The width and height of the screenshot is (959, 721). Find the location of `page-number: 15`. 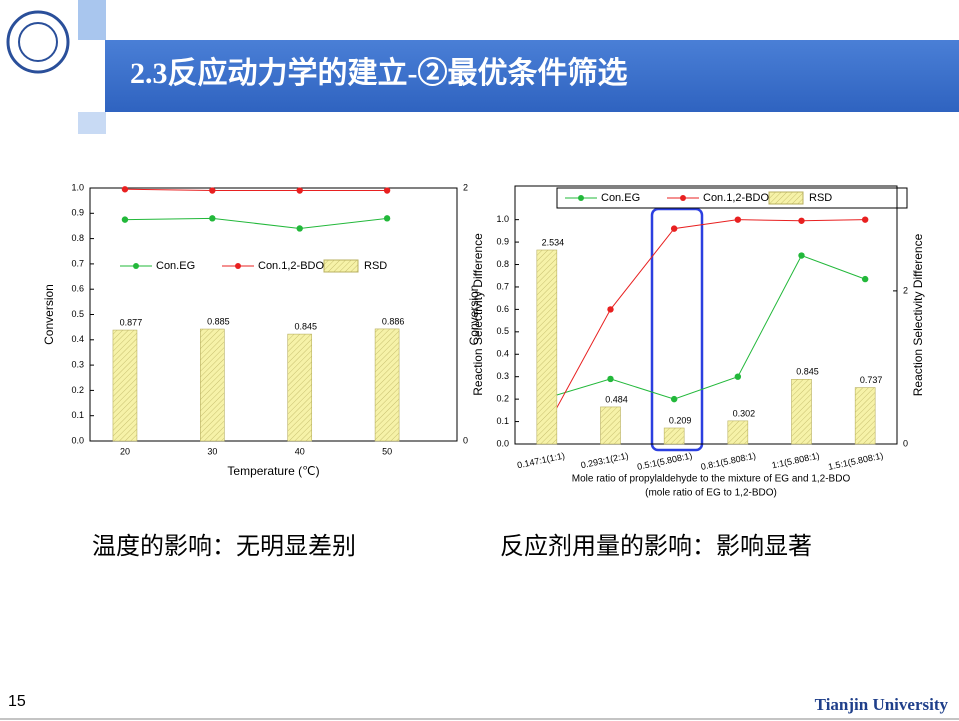

page-number: 15 is located at coordinates (17, 701).